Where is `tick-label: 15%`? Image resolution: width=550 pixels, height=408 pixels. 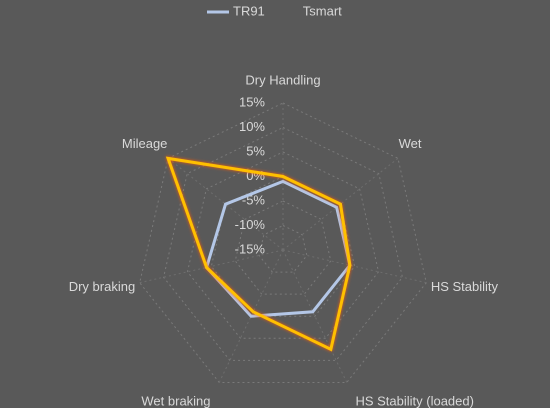 tick-label: 15% is located at coordinates (252, 101).